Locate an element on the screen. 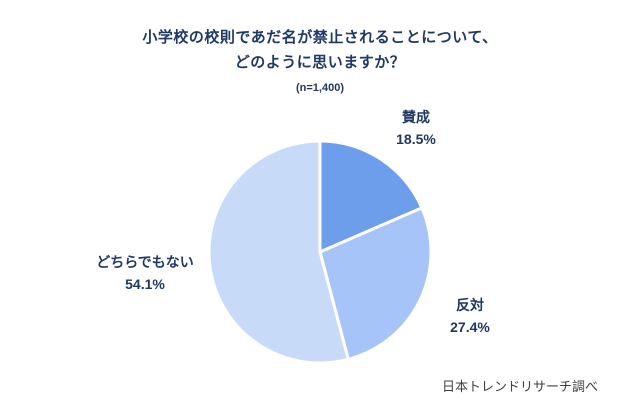 The image size is (640, 411). chart-title-line2: どのように思いますか？ is located at coordinates (320, 62).